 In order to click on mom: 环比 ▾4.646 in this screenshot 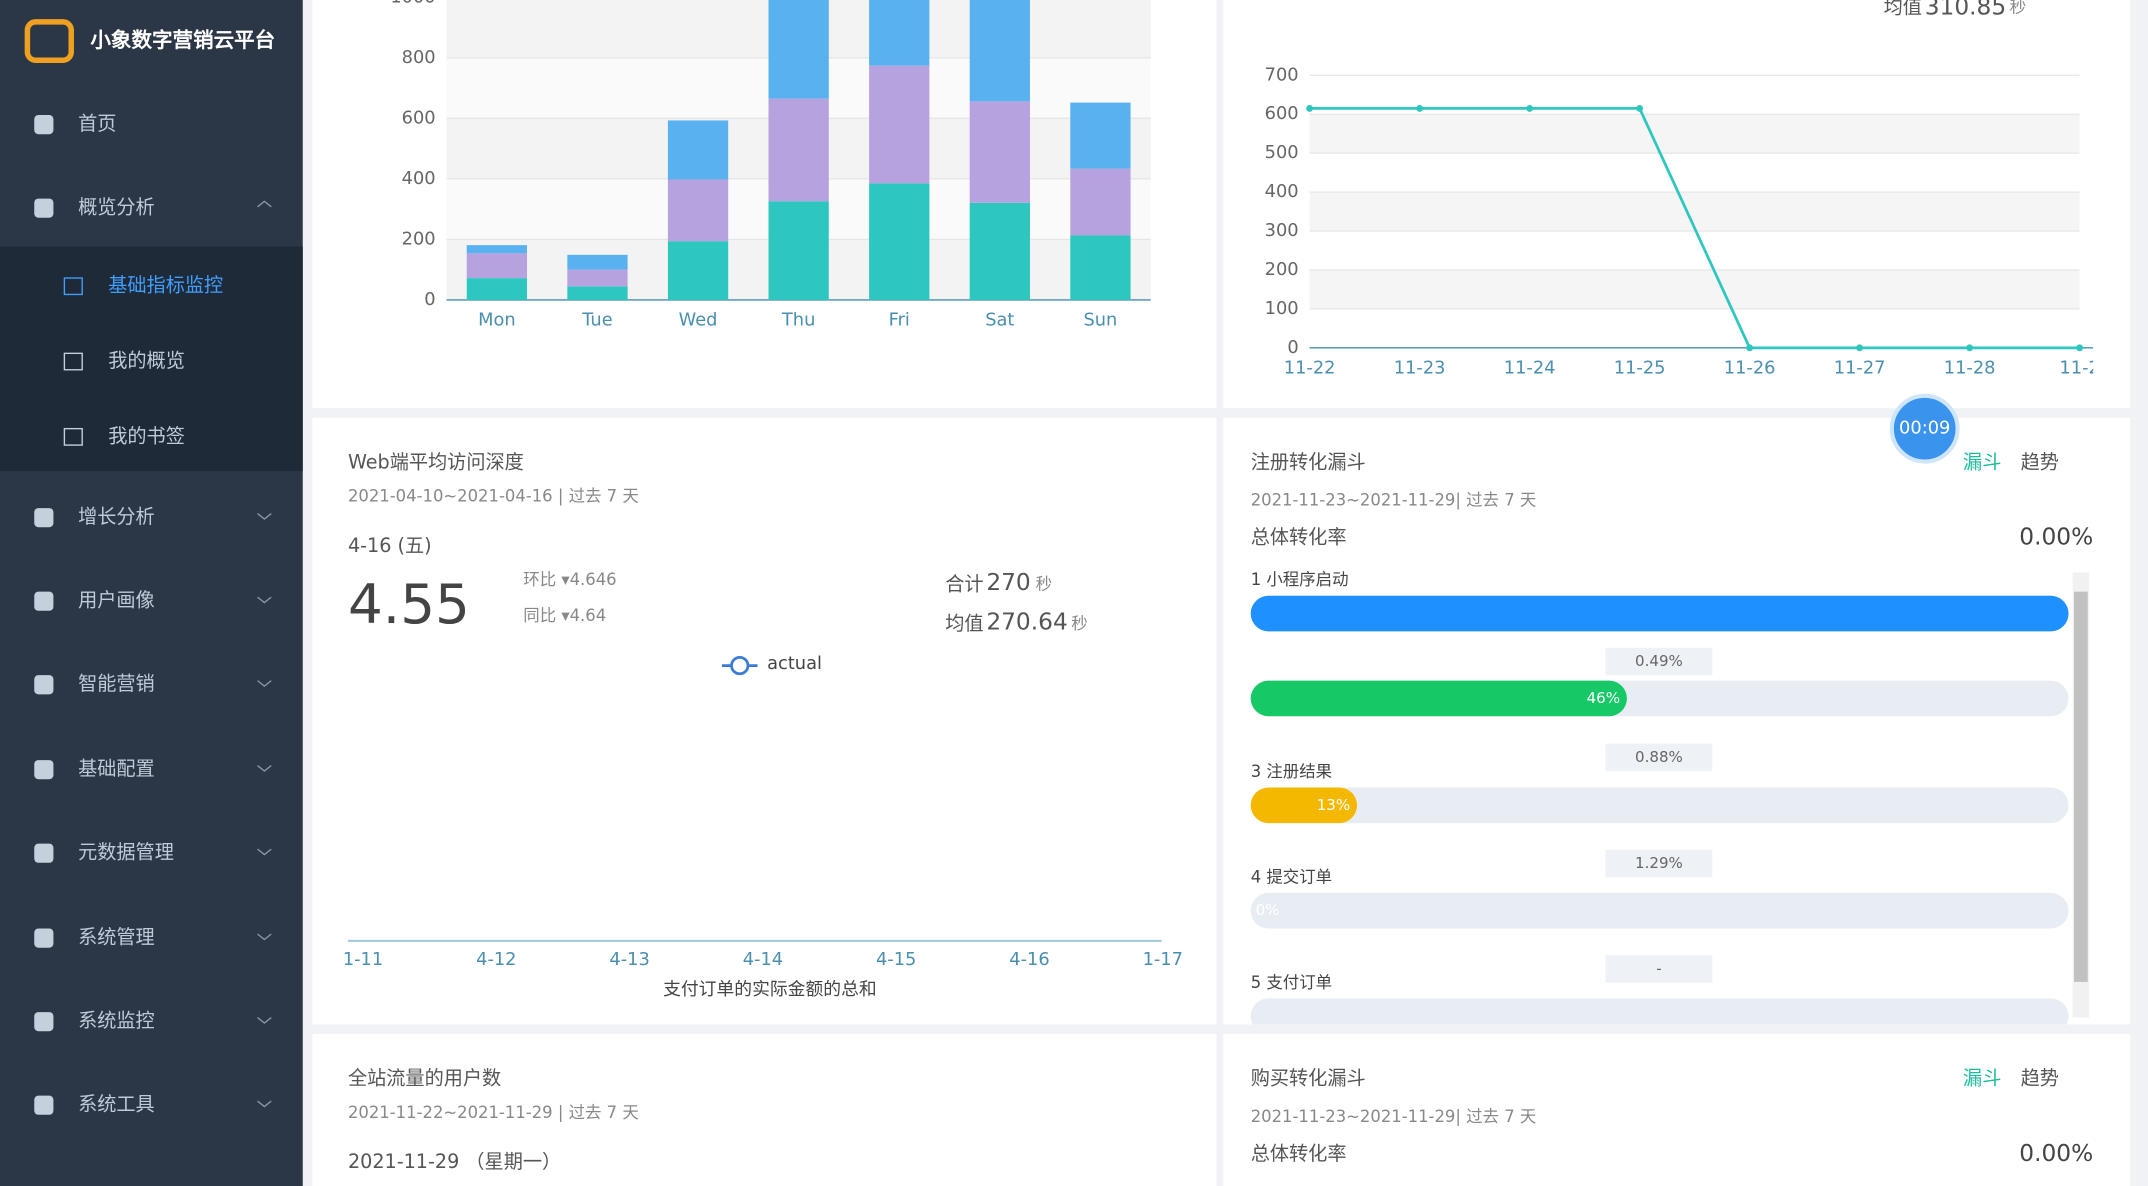, I will do `click(569, 579)`.